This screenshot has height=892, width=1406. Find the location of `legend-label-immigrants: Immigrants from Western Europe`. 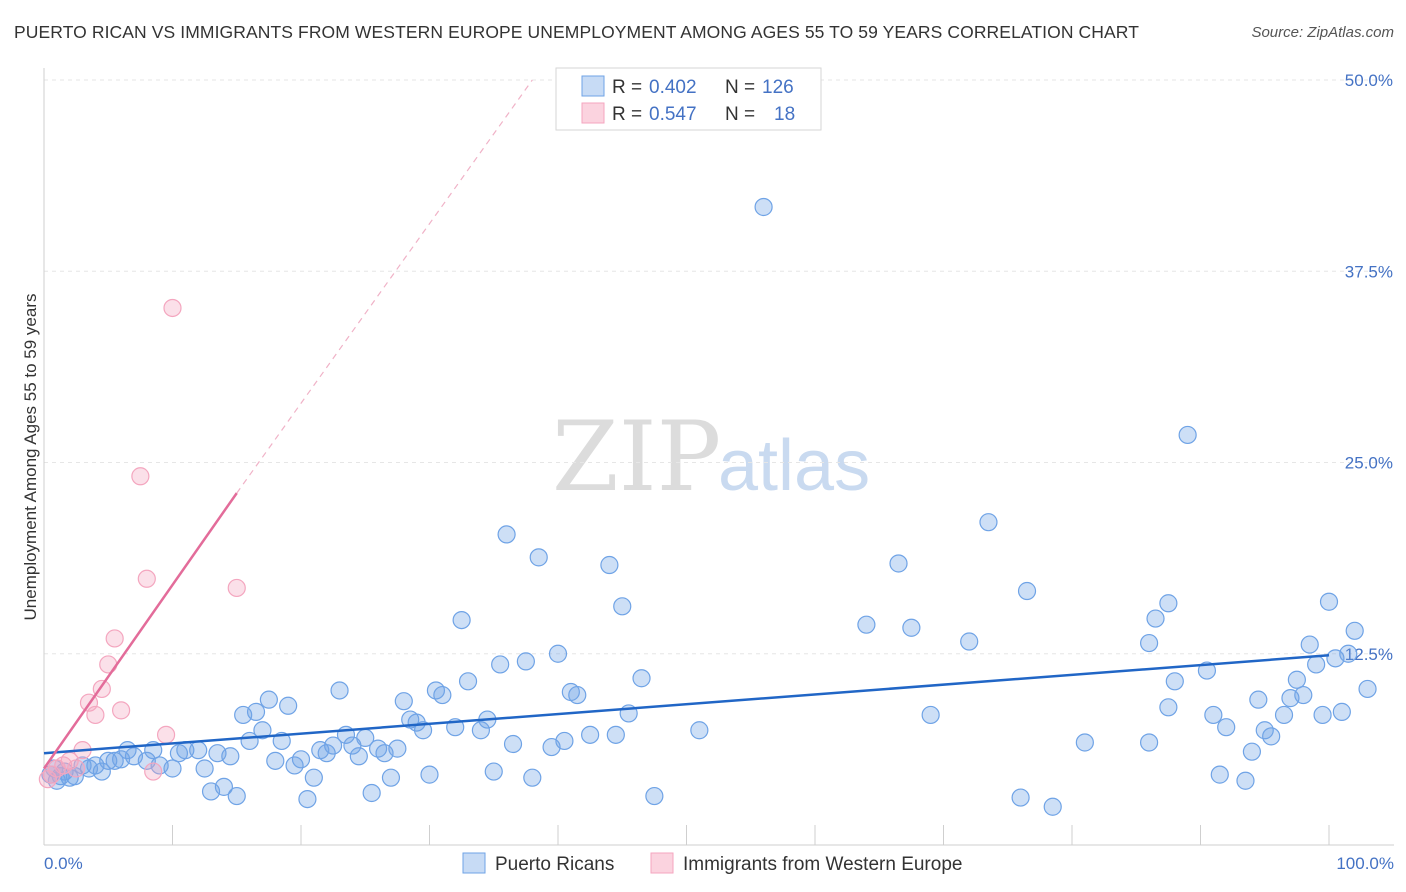

legend-label-immigrants: Immigrants from Western Europe is located at coordinates (822, 864).